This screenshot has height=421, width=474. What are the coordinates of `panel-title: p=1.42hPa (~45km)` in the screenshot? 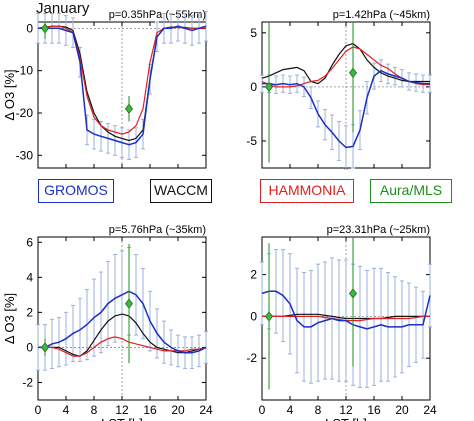 It's located at (381, 15).